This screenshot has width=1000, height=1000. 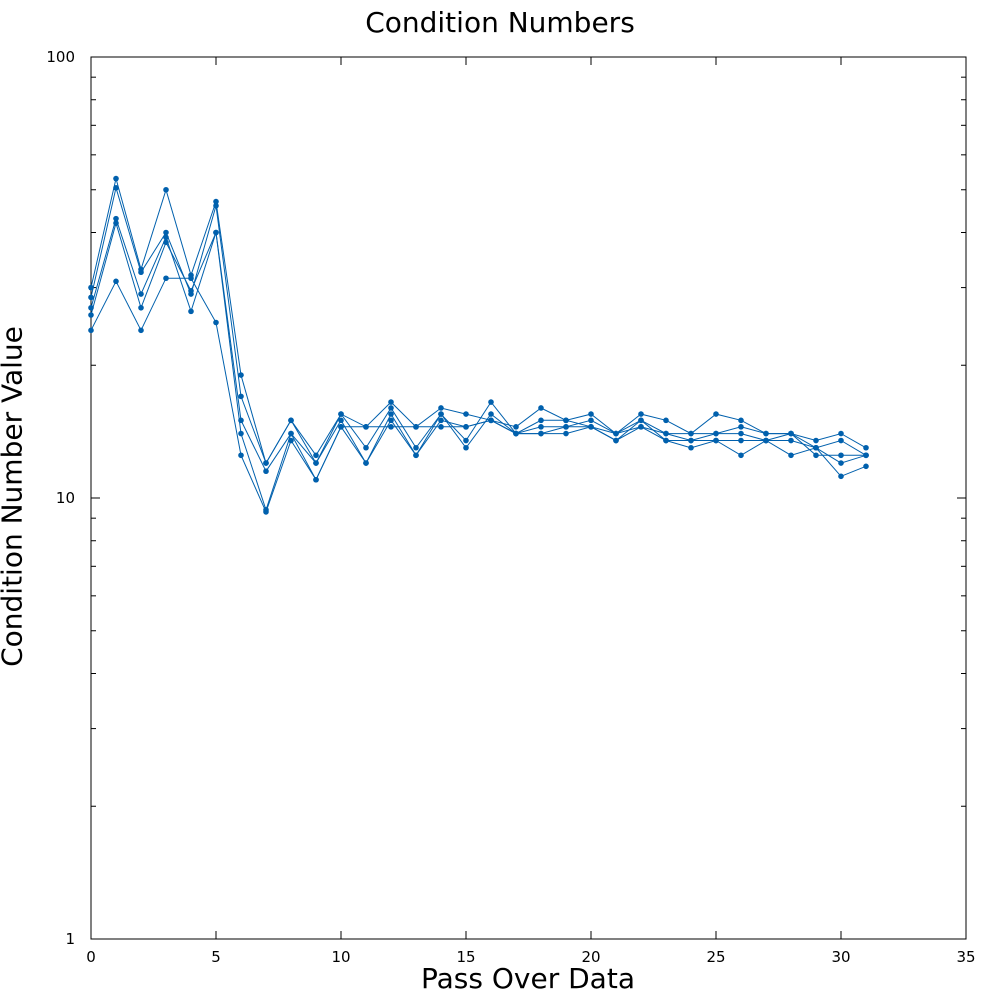 I want to click on x-tick-label: 15, so click(x=465, y=957).